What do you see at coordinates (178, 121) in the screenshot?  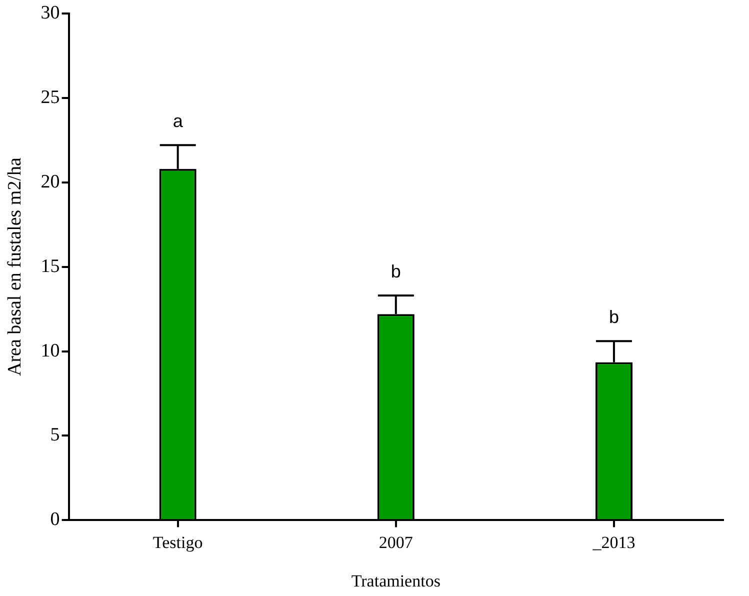 I see `annotation: a` at bounding box center [178, 121].